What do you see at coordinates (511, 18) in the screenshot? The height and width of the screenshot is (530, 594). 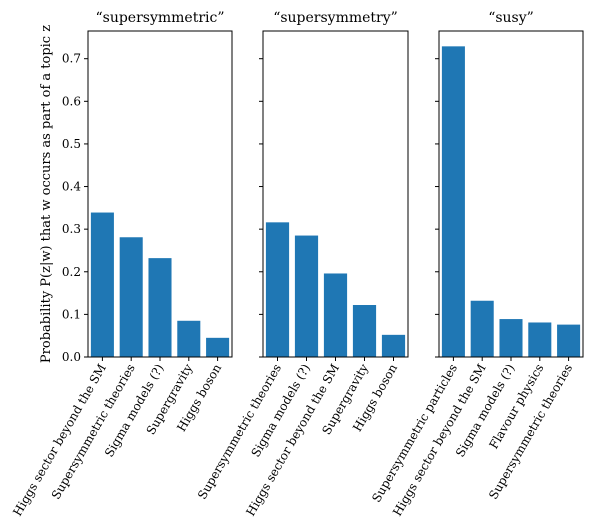 I see `chart-title: “susy”` at bounding box center [511, 18].